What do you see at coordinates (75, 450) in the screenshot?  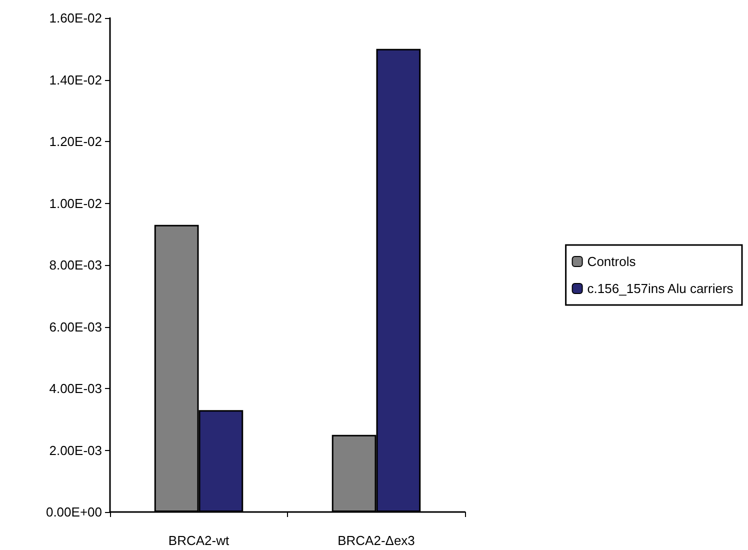 I see `y-tick-label: 2.00E-03` at bounding box center [75, 450].